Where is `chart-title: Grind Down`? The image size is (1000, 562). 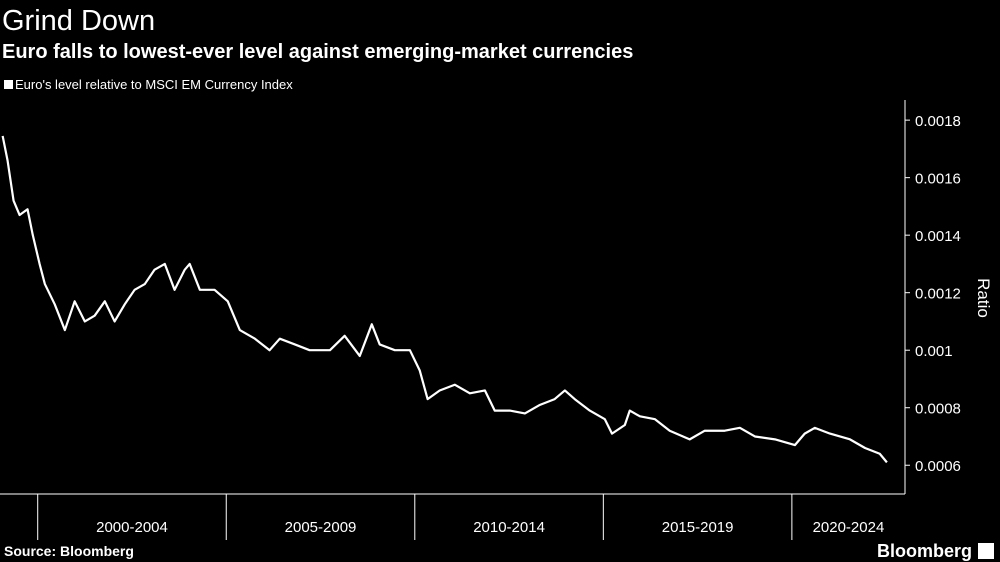
chart-title: Grind Down is located at coordinates (78, 21).